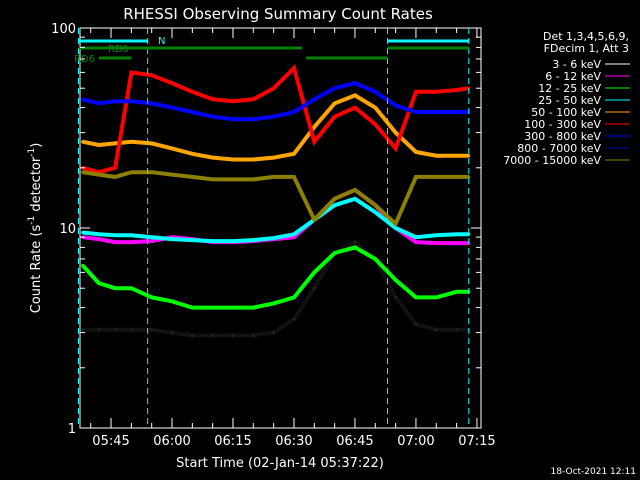 The image size is (640, 480). What do you see at coordinates (586, 48) in the screenshot?
I see `legend-header-line-2: FDecim 1, Att 3` at bounding box center [586, 48].